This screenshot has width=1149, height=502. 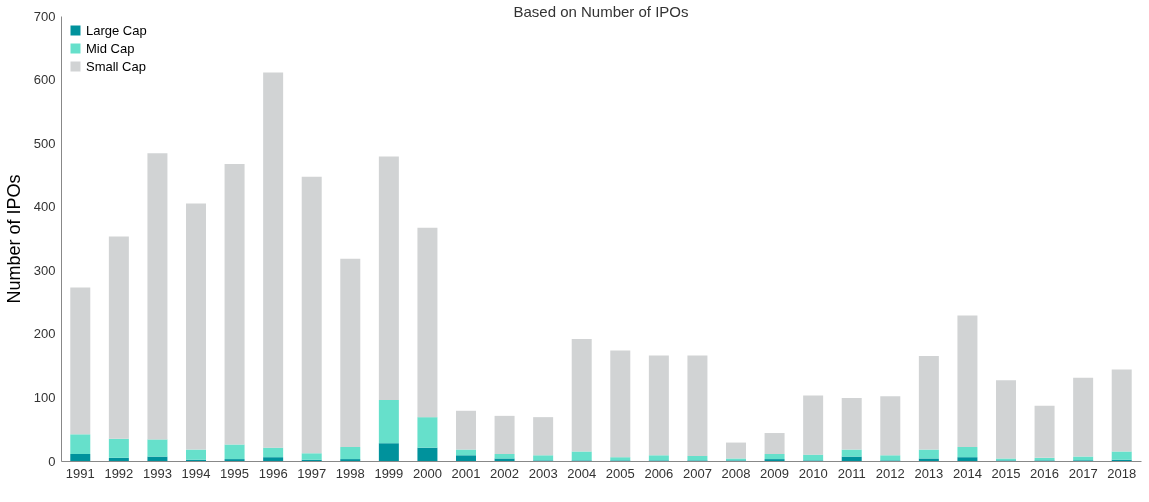 I want to click on y-tick-label: 500, so click(x=44, y=143).